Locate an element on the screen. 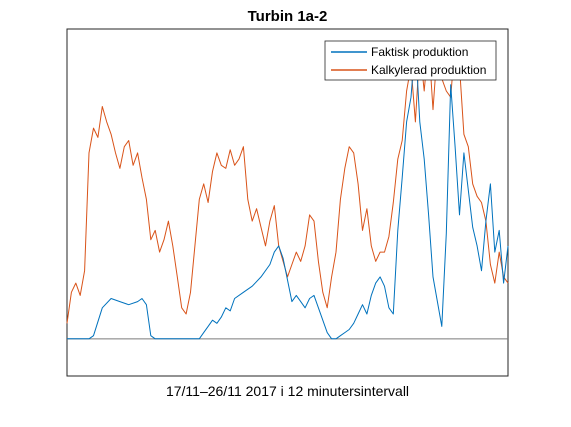 This screenshot has width=571, height=427. legend-box is located at coordinates (410, 60).